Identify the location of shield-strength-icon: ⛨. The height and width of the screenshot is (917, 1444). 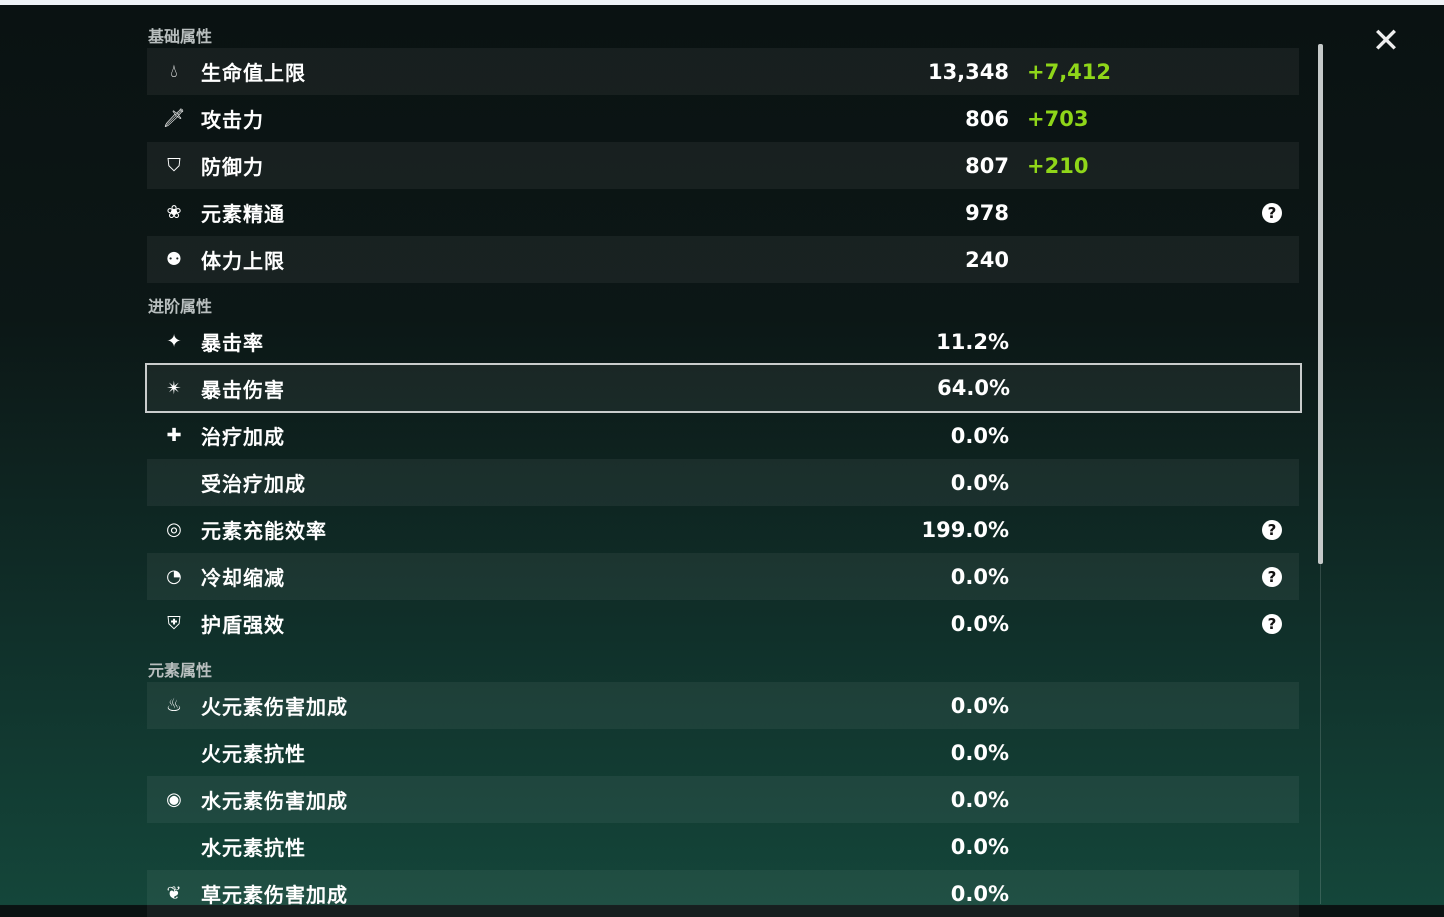
(174, 623).